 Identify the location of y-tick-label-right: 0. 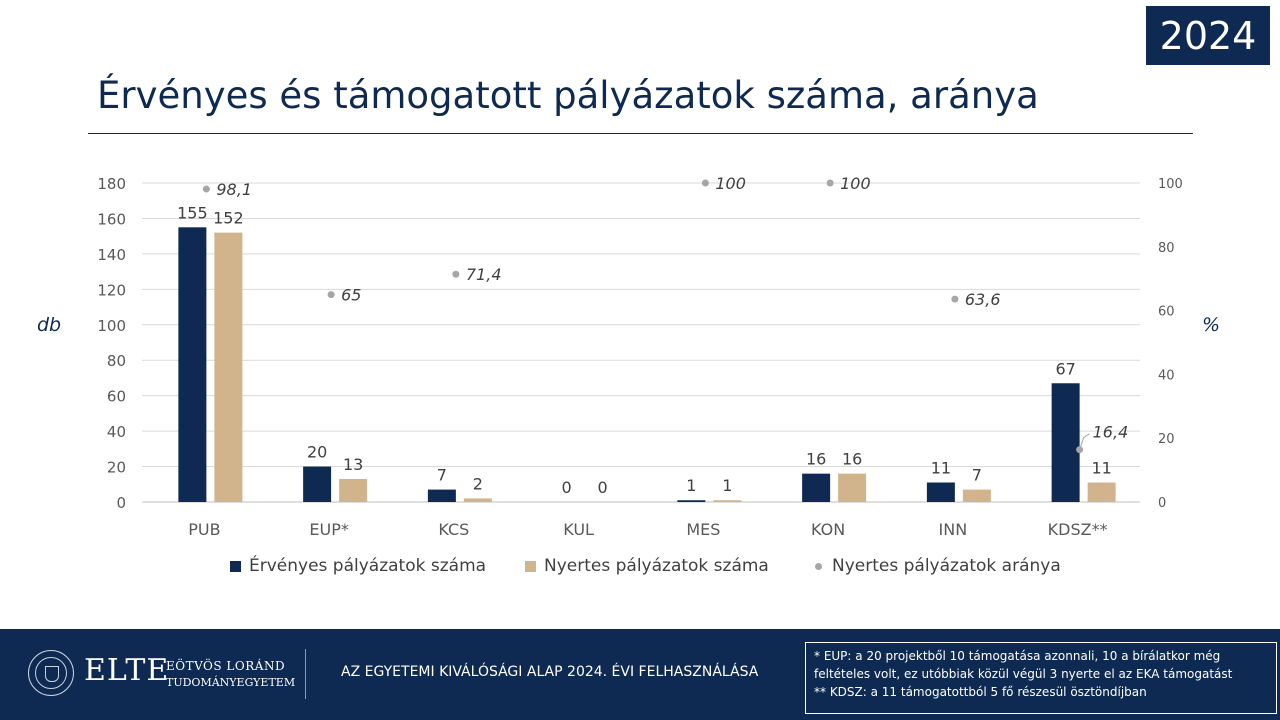
(1162, 503).